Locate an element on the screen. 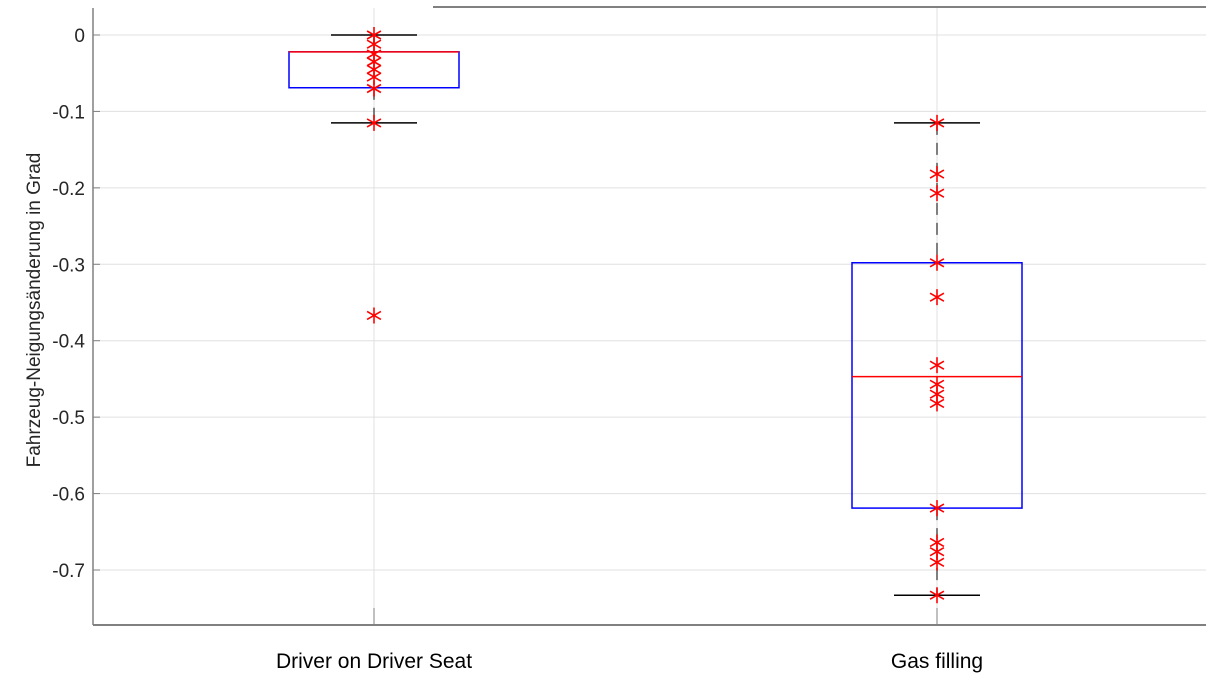 This screenshot has width=1206, height=685. y-tick-label: -0.5 is located at coordinates (68, 418).